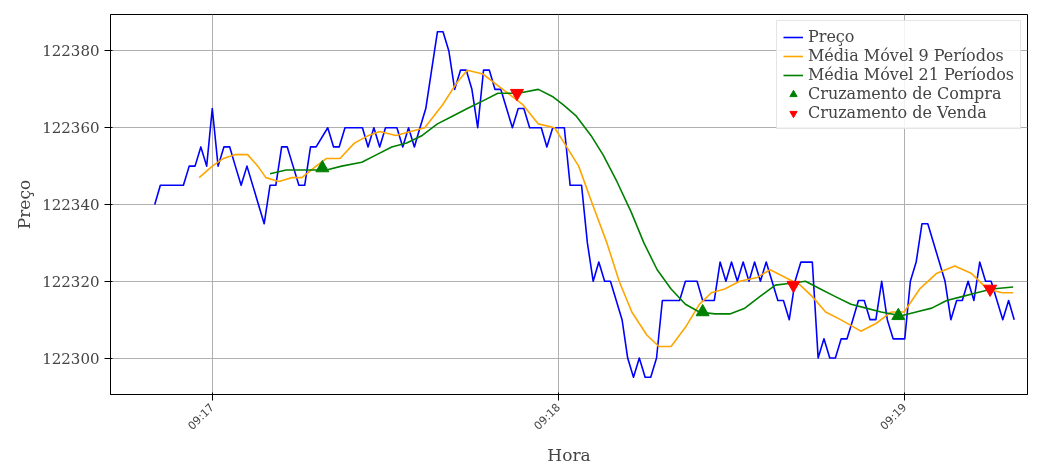 The height and width of the screenshot is (468, 1041). Describe the element at coordinates (71, 358) in the screenshot. I see `y-tick-label: 122300` at that location.